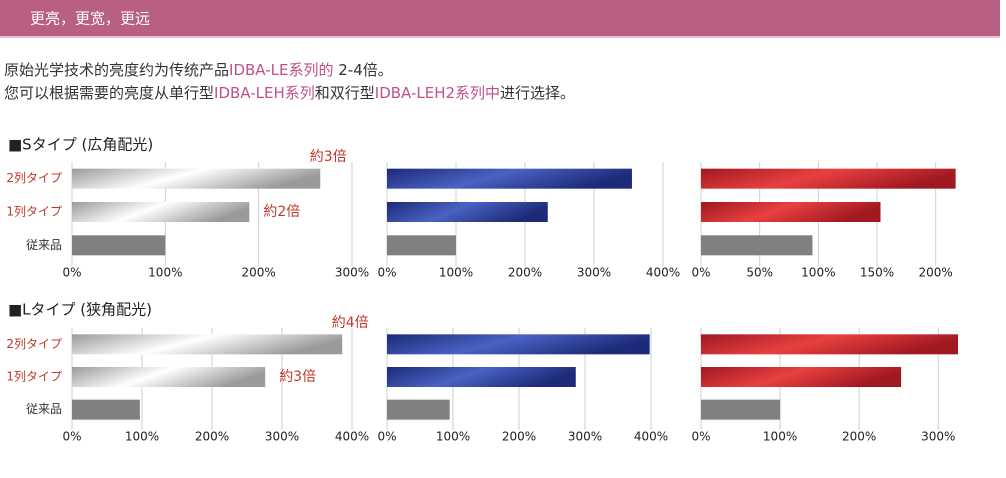  What do you see at coordinates (500, 37) in the screenshot?
I see `header-rule` at bounding box center [500, 37].